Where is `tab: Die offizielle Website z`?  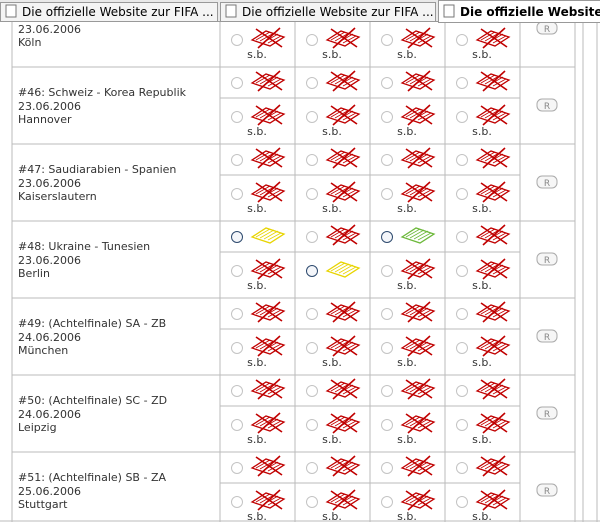
tab: Die offizielle Website z is located at coordinates (519, 11).